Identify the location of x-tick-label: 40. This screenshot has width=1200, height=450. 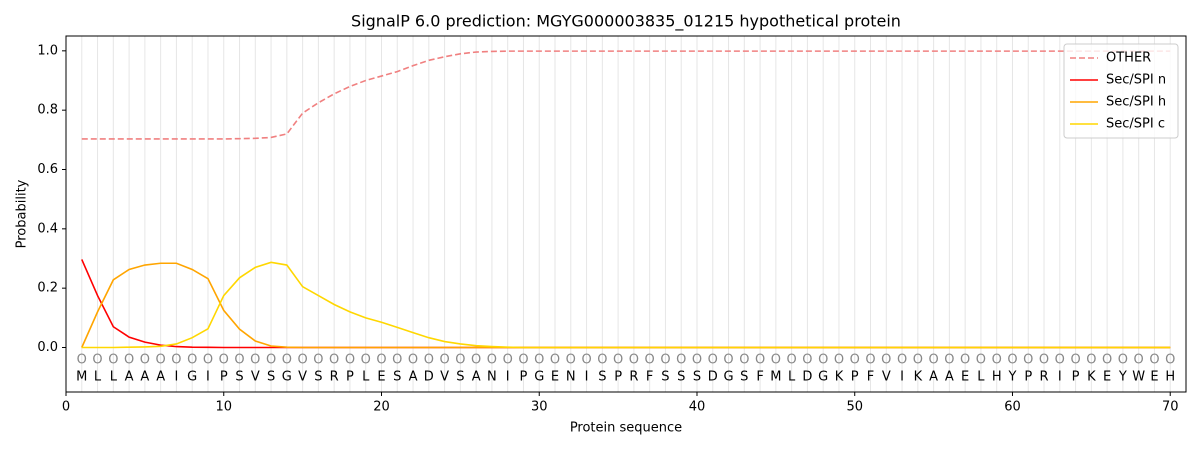
(697, 407).